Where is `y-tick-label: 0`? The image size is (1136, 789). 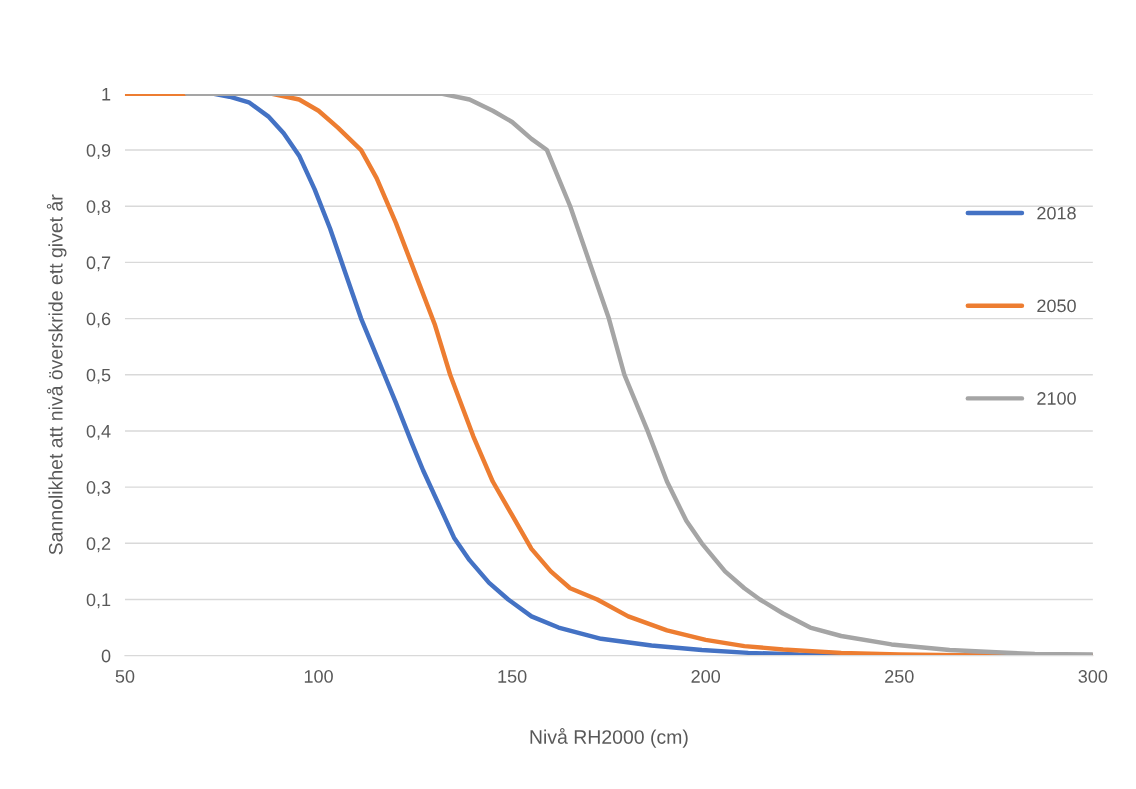 y-tick-label: 0 is located at coordinates (106, 656).